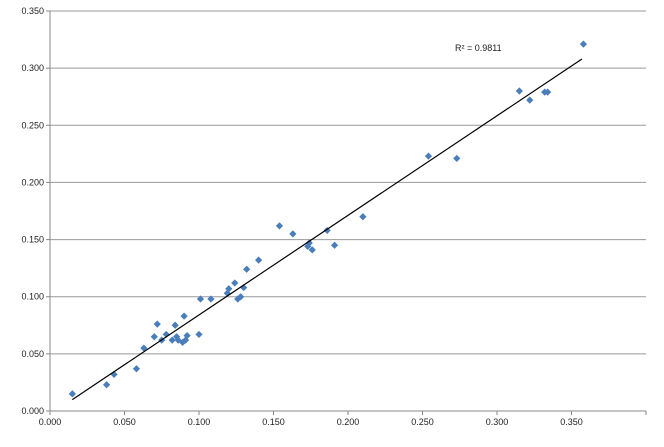 The height and width of the screenshot is (447, 664). Describe the element at coordinates (571, 422) in the screenshot. I see `x-tick-label: 0.350` at that location.